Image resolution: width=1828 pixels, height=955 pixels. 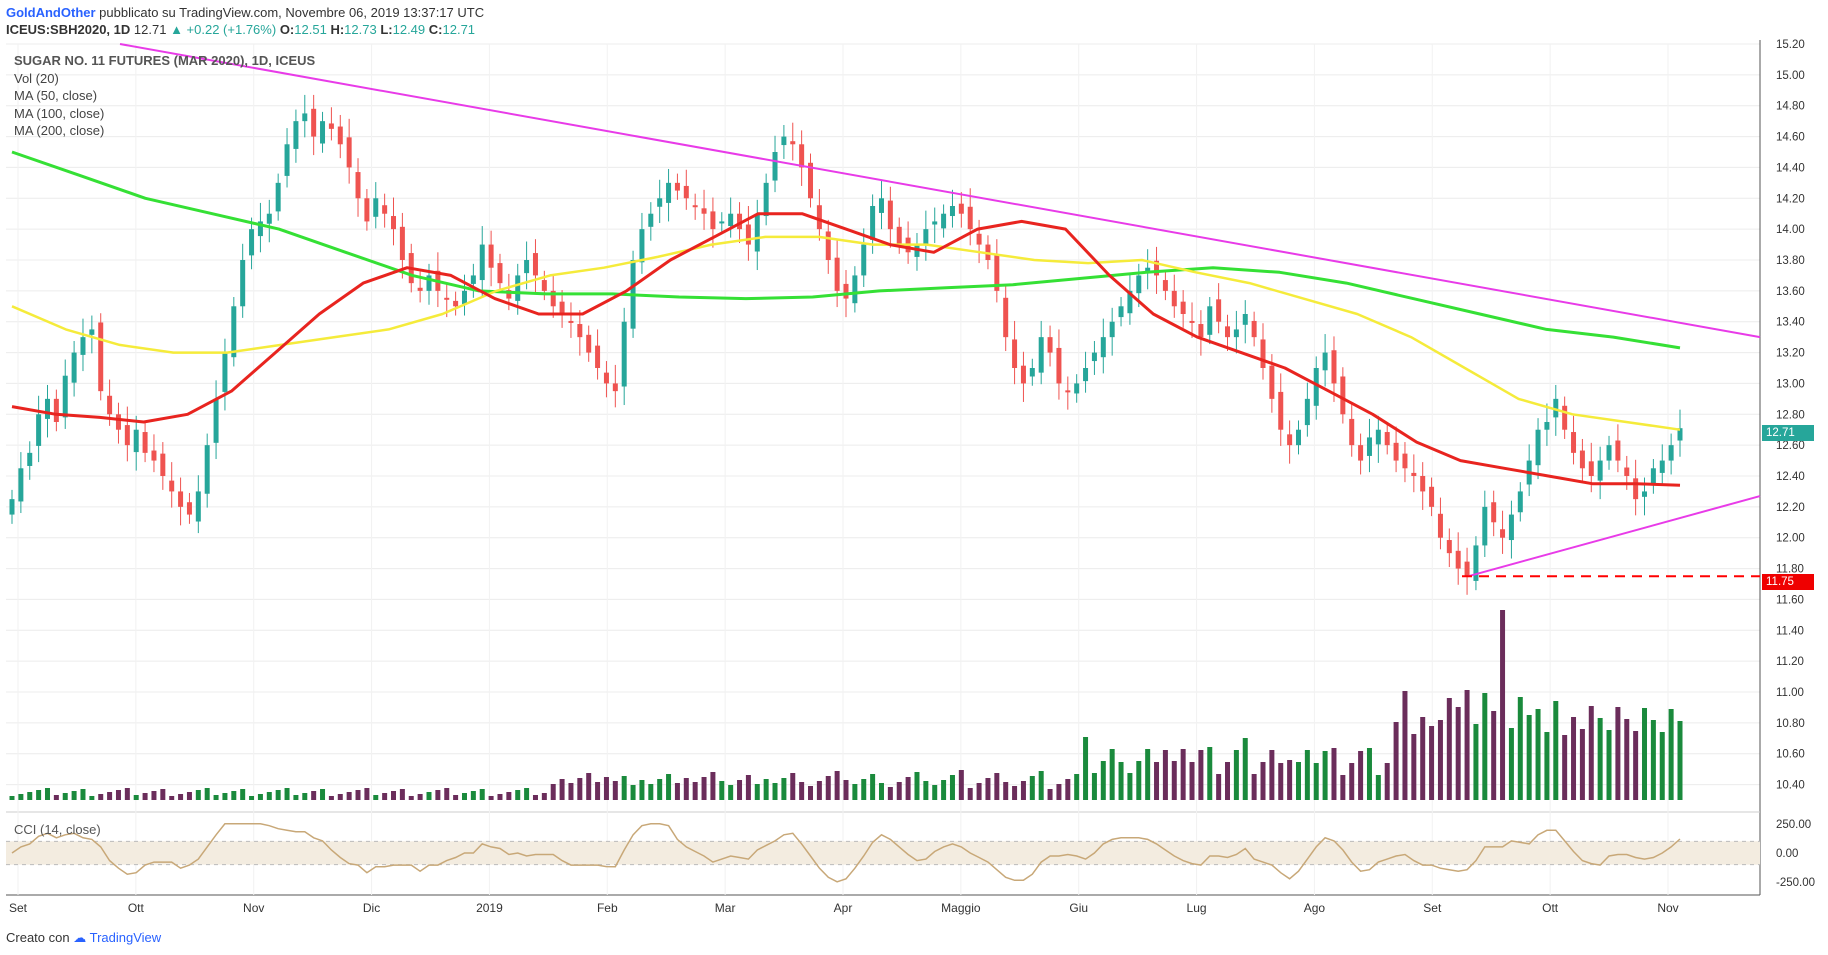 What do you see at coordinates (36, 78) in the screenshot?
I see `legend-vol: Vol (20)` at bounding box center [36, 78].